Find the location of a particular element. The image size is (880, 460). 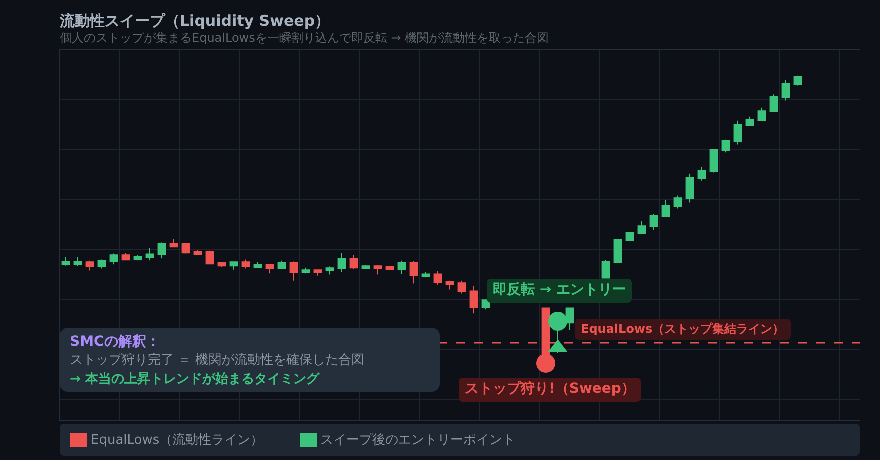

note-card: SMCの解釈： ストップ狩り完了 ＝ 機関が流動性を確保した合図 → 本当の上昇トレンドが始まるタイミング is located at coordinates (250, 360).